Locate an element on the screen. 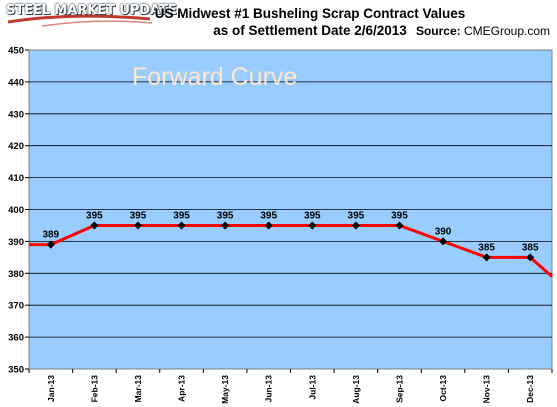 Image resolution: width=557 pixels, height=407 pixels. y-axis: 350 360 370 380 390 400 410 420 430 440 450 is located at coordinates (18, 211).